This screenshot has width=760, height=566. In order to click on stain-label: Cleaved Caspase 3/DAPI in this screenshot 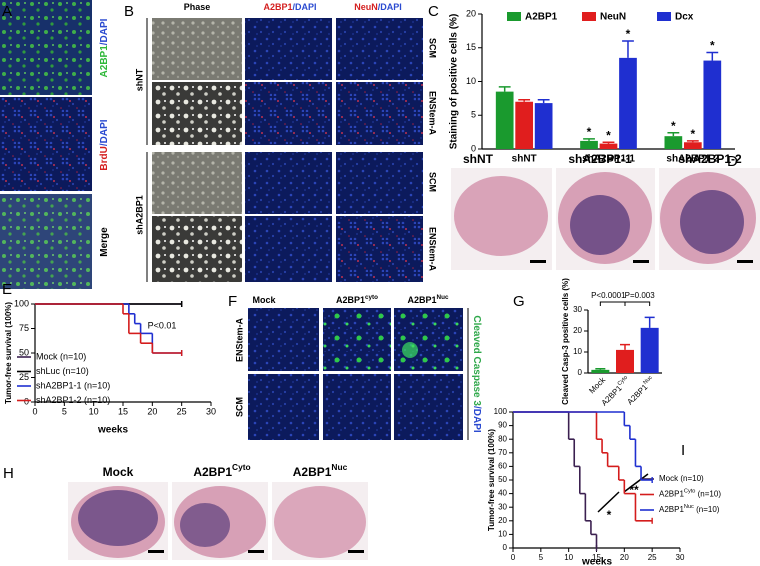, I will do `click(476, 374)`.